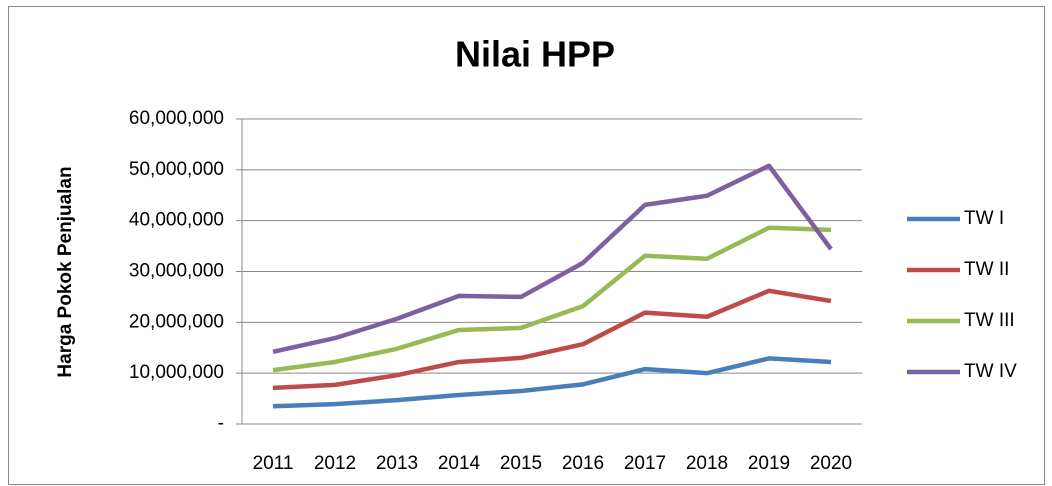  What do you see at coordinates (176, 321) in the screenshot?
I see `y-tick-label: 20,000,000` at bounding box center [176, 321].